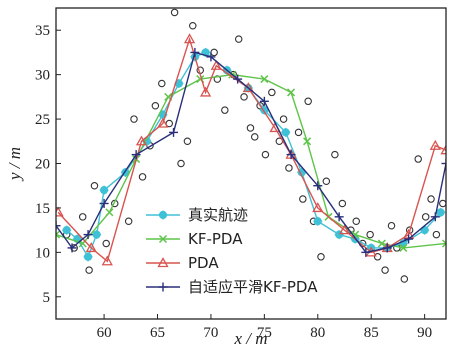  I want to click on y-tick-label-2: 15, so click(42, 209).